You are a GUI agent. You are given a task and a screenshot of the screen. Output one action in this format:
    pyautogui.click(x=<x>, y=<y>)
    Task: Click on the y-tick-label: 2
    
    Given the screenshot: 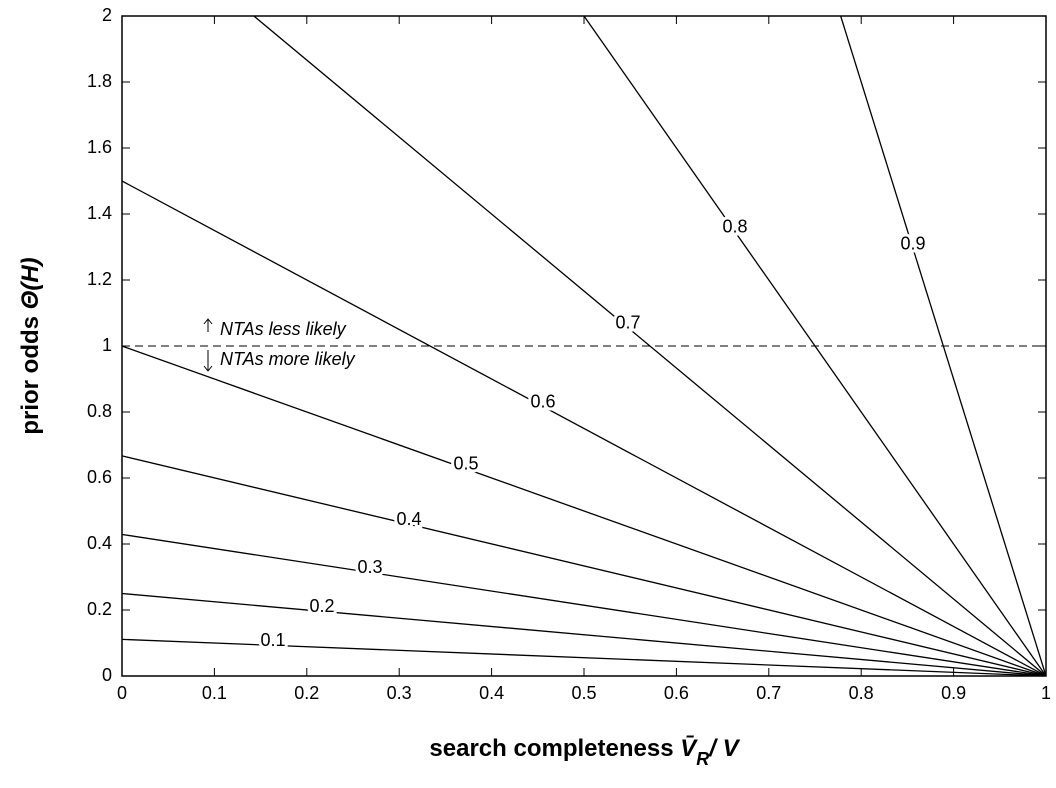 What is the action you would take?
    pyautogui.click(x=107, y=15)
    